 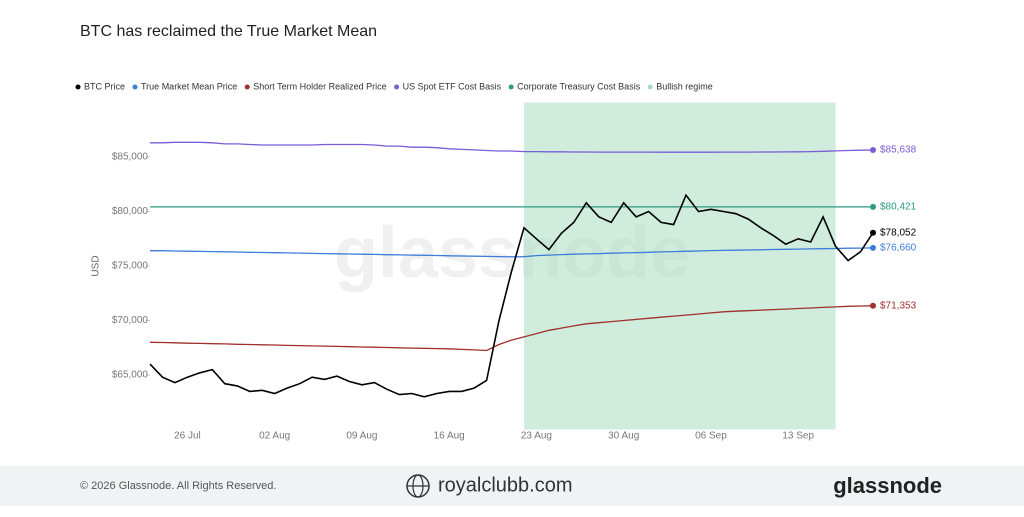 What do you see at coordinates (536, 436) in the screenshot?
I see `x-tick-label: 23 Aug` at bounding box center [536, 436].